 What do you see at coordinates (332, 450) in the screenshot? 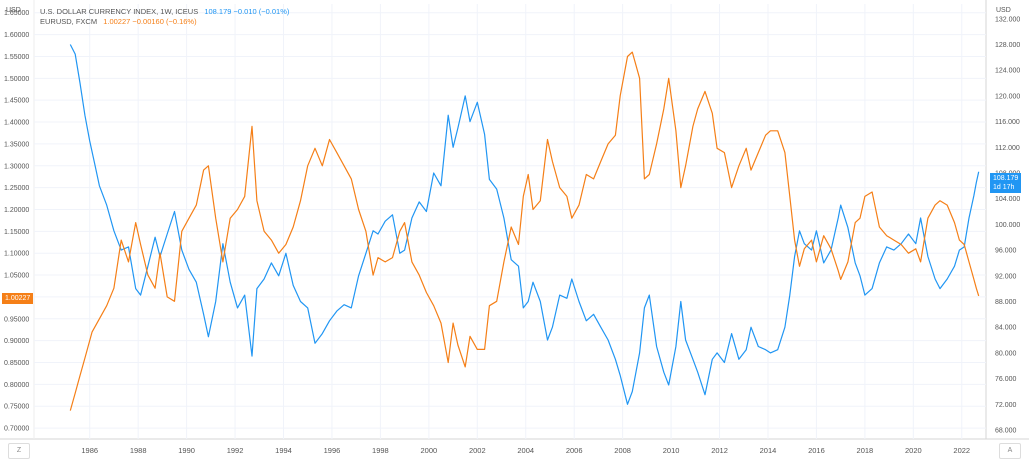
I see `x-axis-tick-label: 1996` at bounding box center [332, 450].